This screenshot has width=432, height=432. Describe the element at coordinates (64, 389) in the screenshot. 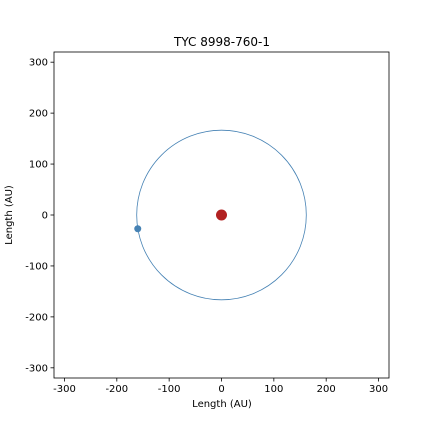

I see `x-tick-label: -300` at that location.